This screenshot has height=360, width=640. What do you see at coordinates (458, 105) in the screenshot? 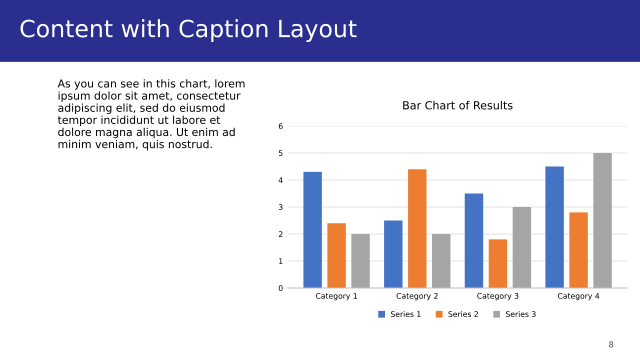
I see `chart-title: Bar Chart of Results` at bounding box center [458, 105].